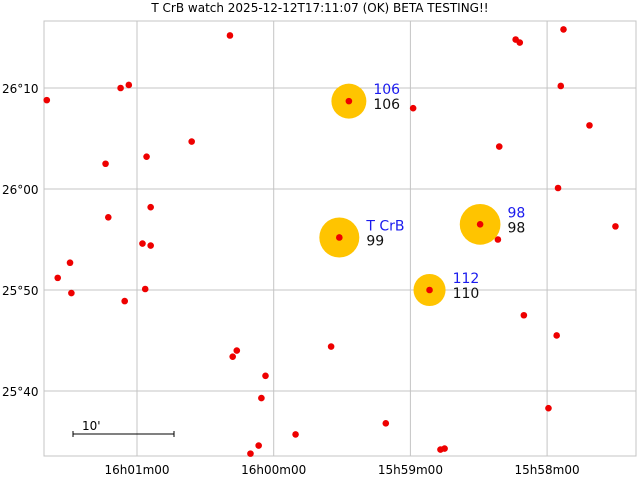 Image resolution: width=640 pixels, height=480 pixels. What do you see at coordinates (466, 279) in the screenshot?
I see `target-name-label: 112` at bounding box center [466, 279].